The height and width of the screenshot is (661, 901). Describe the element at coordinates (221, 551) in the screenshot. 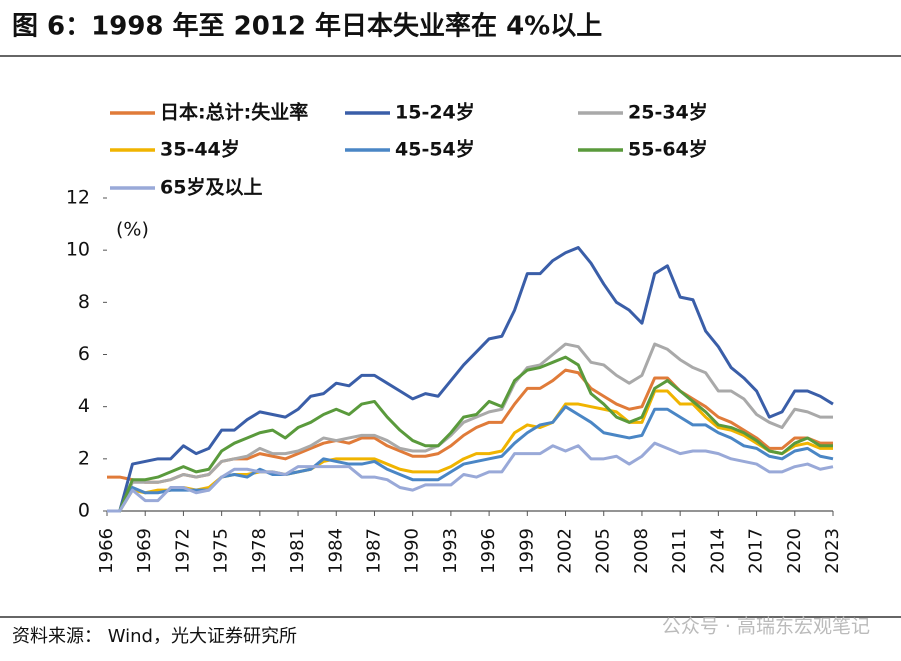

I see `x-tick-label: 1975` at that location.